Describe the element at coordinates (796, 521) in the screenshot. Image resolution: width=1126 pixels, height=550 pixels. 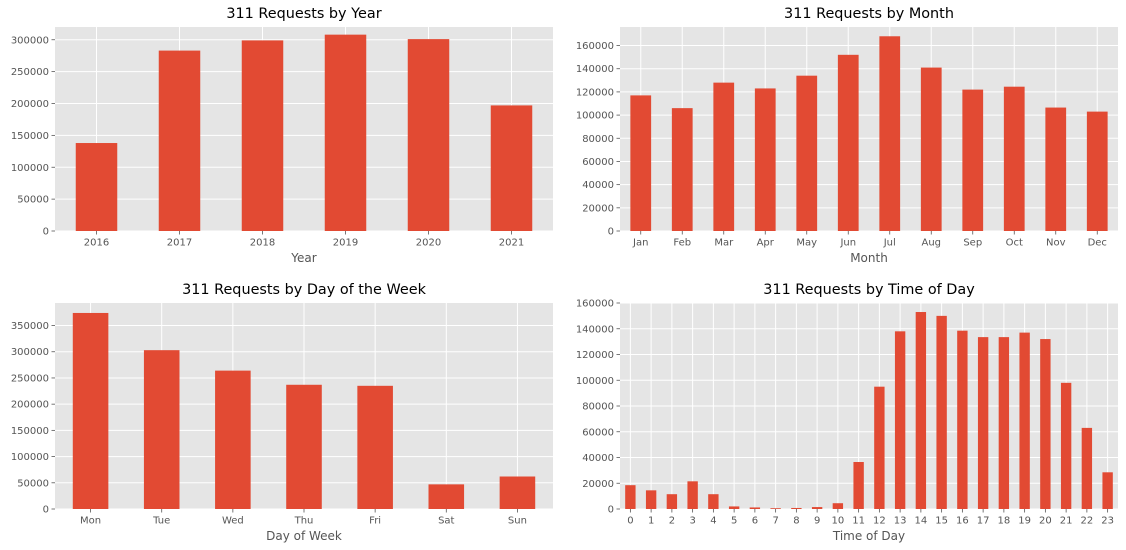
I see `x-tick-label: 8` at that location.